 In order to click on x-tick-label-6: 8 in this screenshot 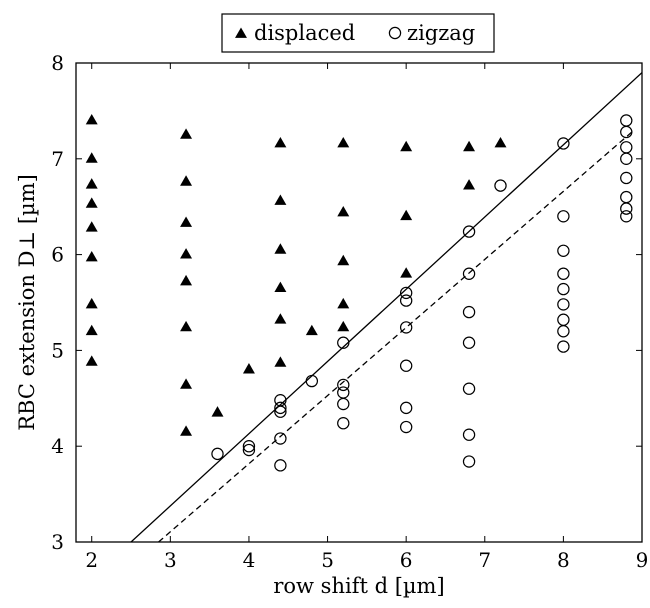, I will do `click(563, 560)`.